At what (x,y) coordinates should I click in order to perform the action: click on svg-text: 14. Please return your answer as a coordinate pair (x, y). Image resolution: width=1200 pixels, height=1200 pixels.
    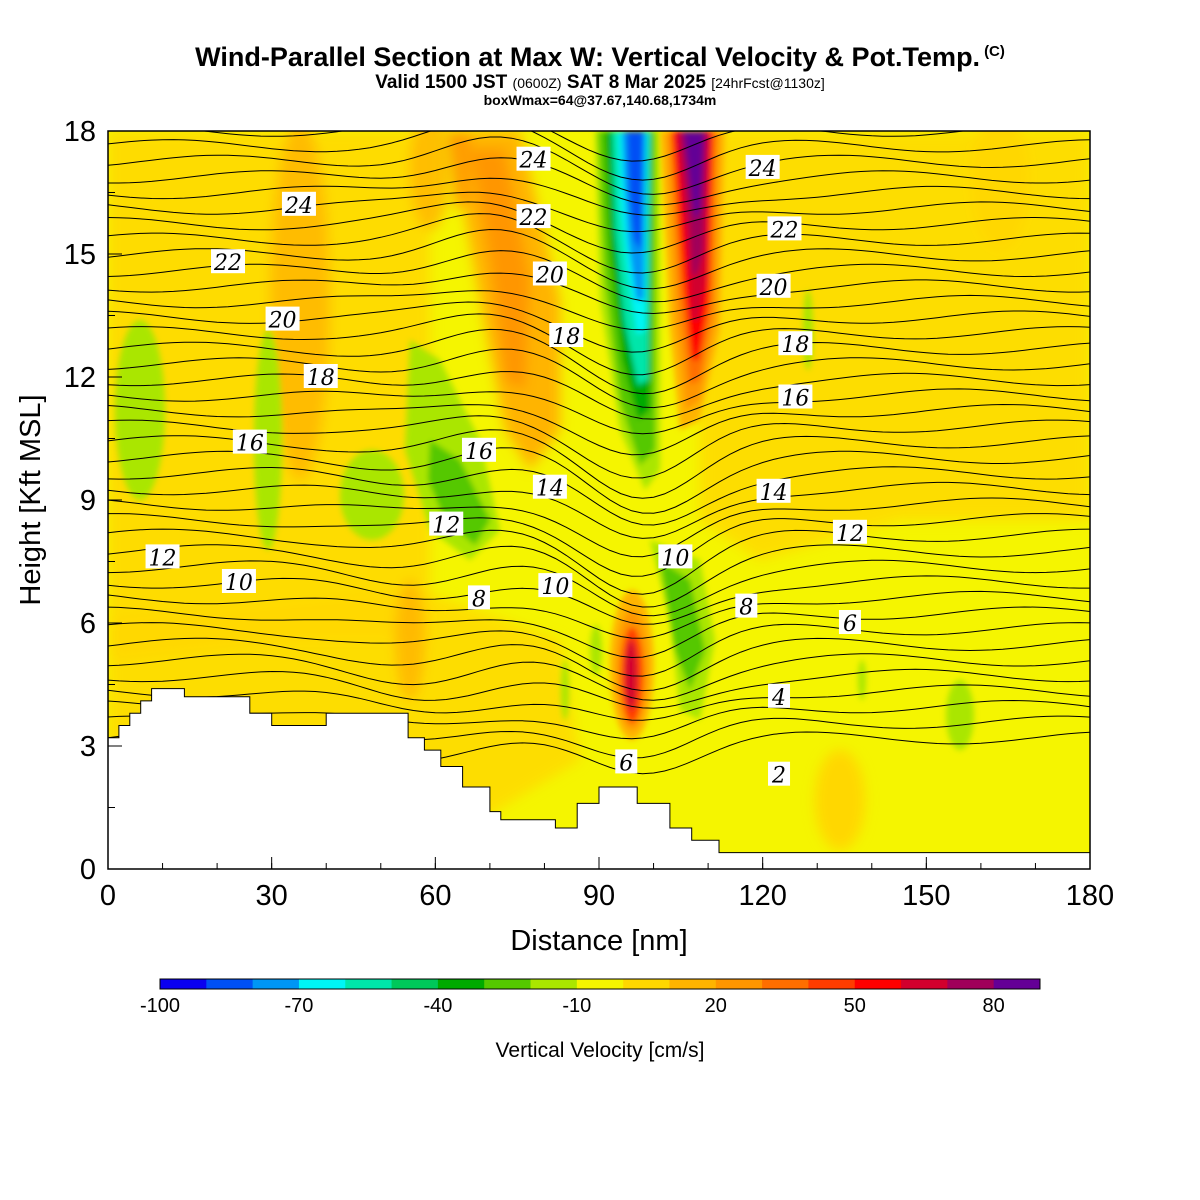
    Looking at the image, I should click on (774, 493).